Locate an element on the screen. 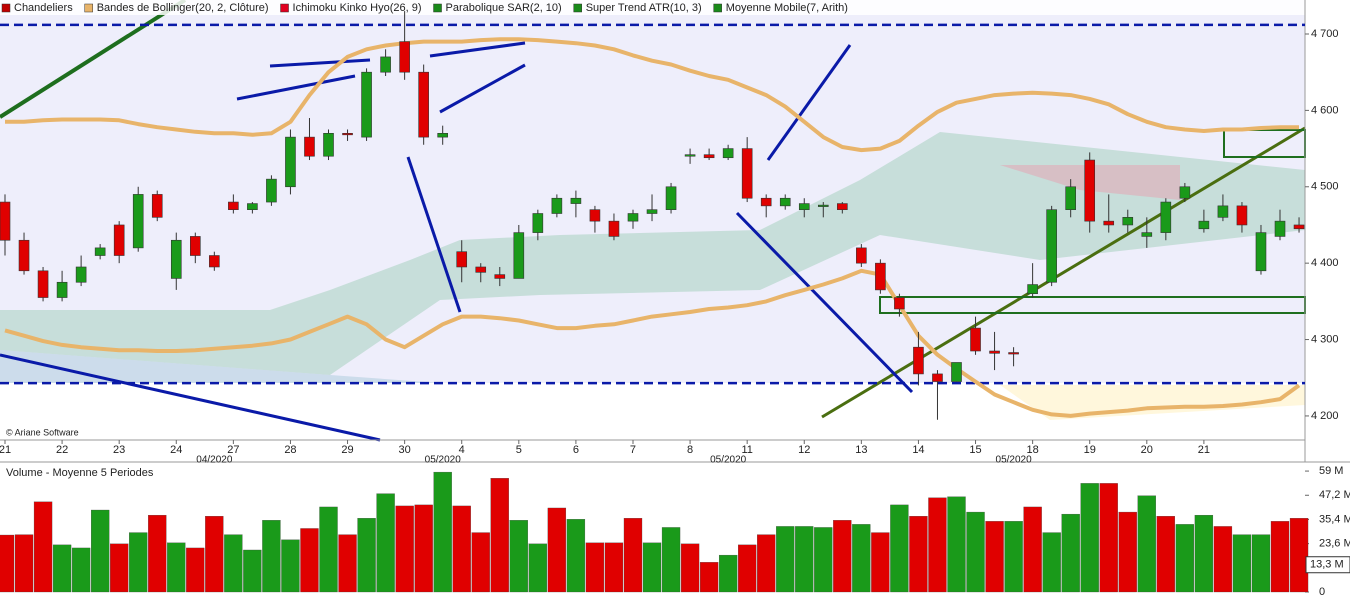 This screenshot has width=1350, height=597. x-tick-label: 27 is located at coordinates (233, 450).